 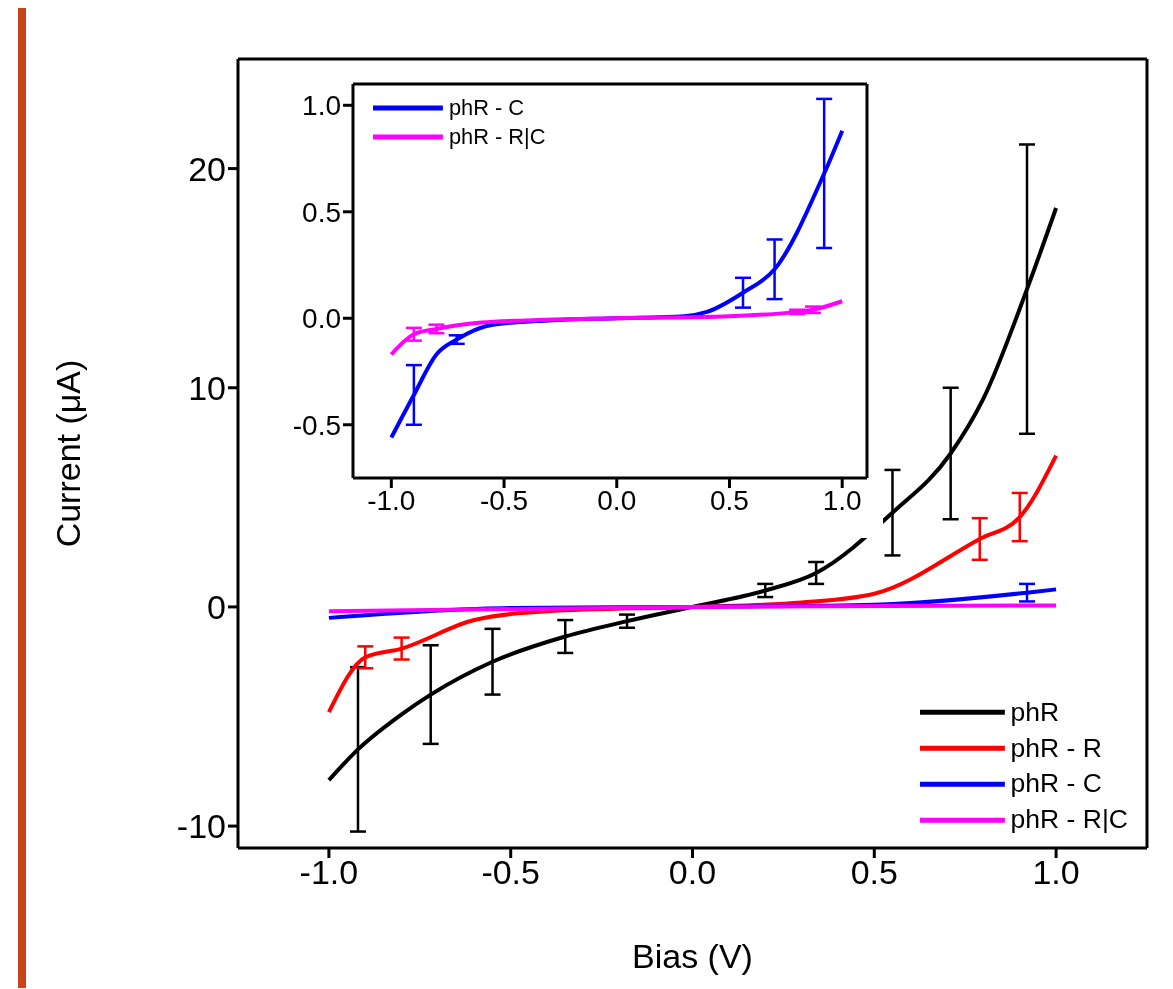 I want to click on y-tick-label: 20, so click(x=207, y=168).